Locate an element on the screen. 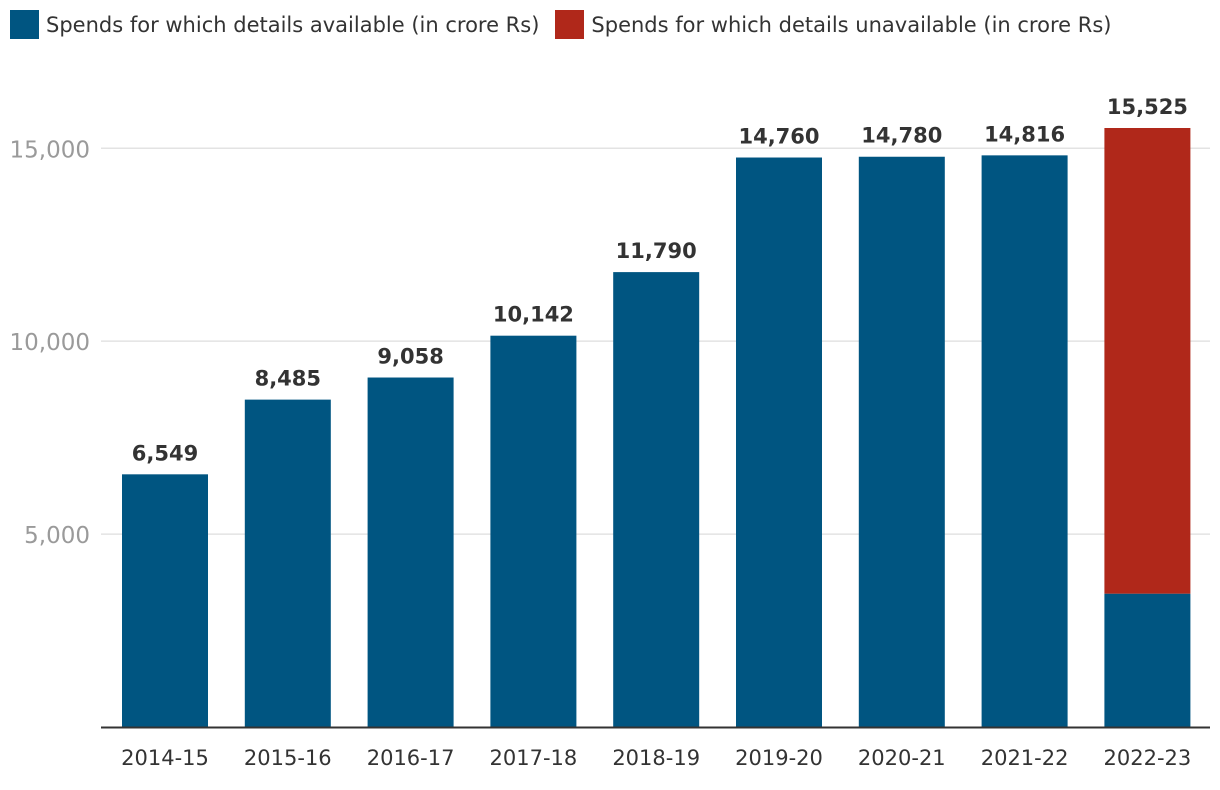 This screenshot has height=790, width=1220. legend-swatch-unavailable is located at coordinates (570, 24).